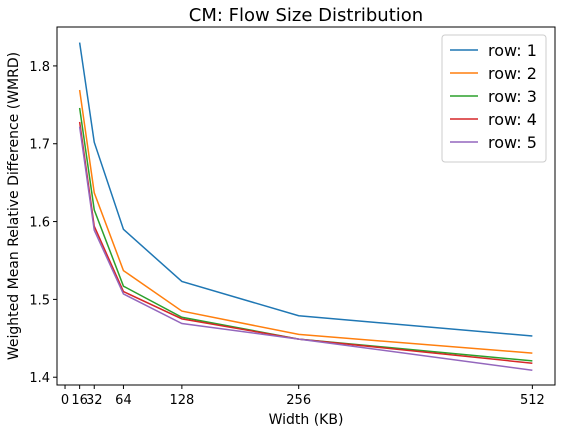 The width and height of the screenshot is (565, 434). I want to click on y-tick-label: 1.8, so click(39, 67).